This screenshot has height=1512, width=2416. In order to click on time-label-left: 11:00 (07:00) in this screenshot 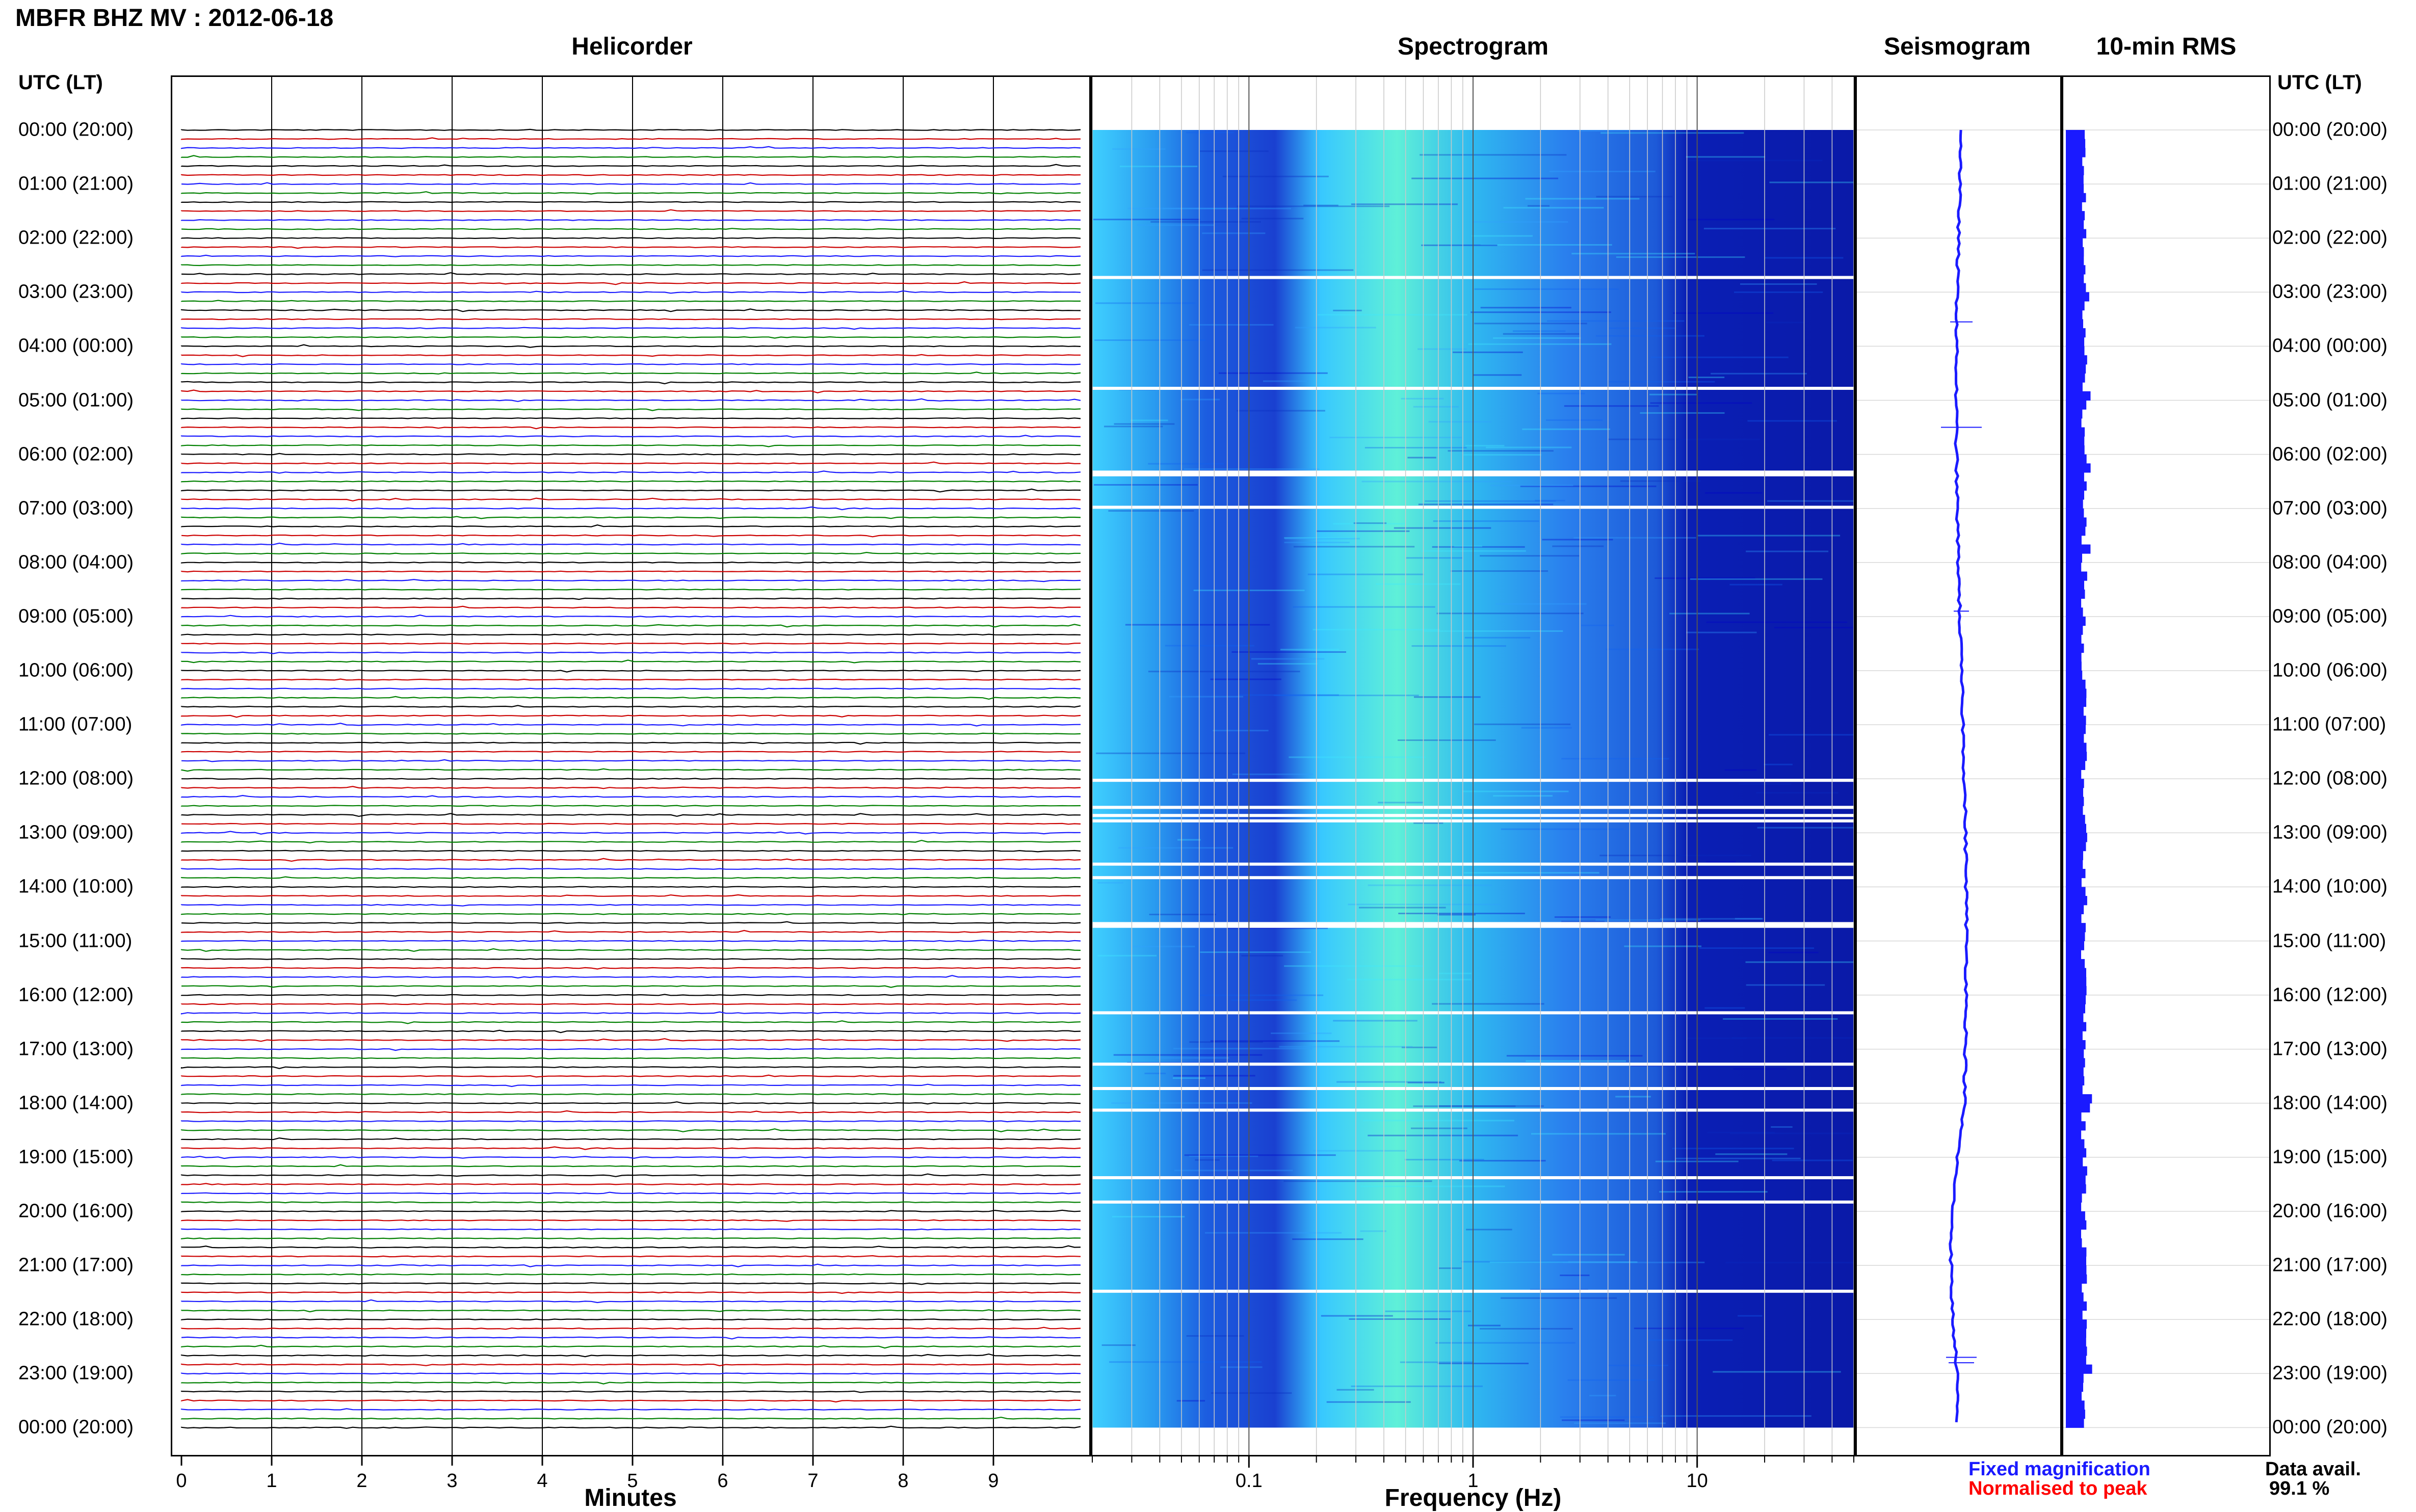, I will do `click(75, 724)`.